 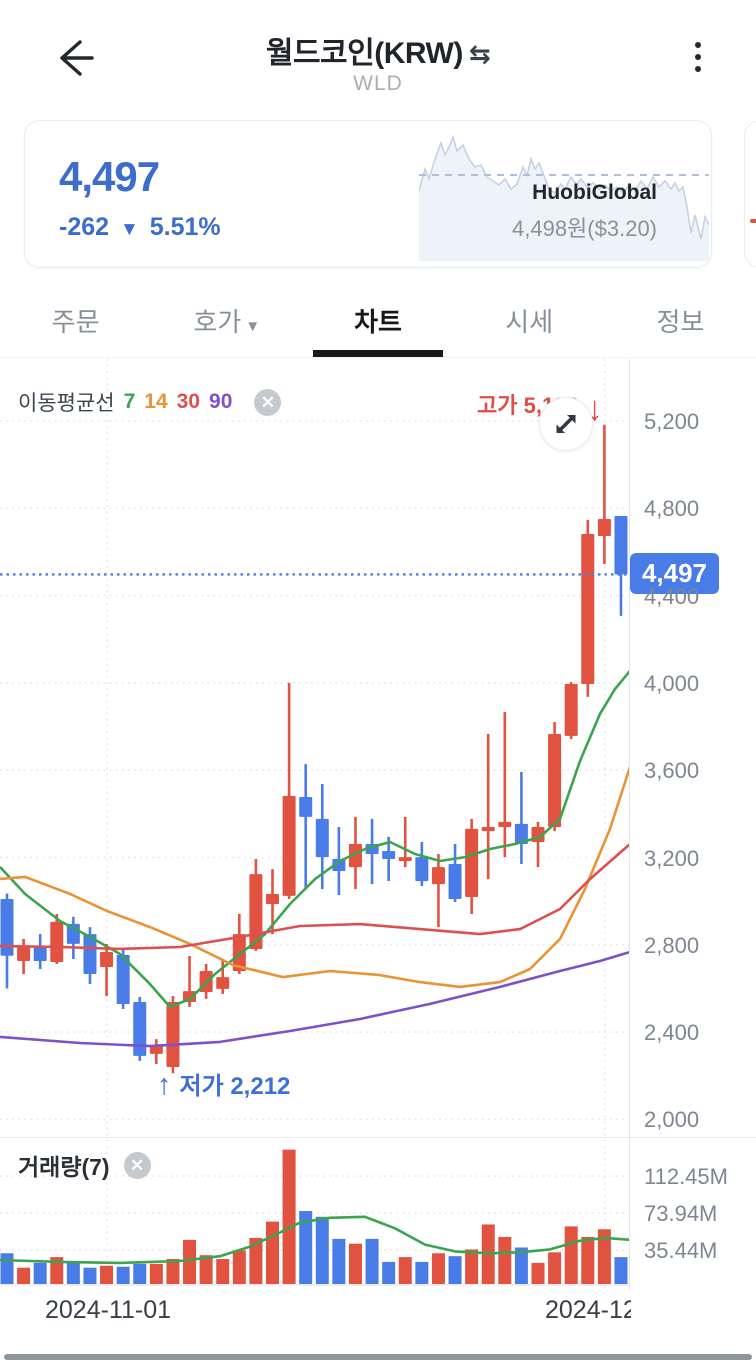 I want to click on ma-line-ma14, so click(x=315, y=877).